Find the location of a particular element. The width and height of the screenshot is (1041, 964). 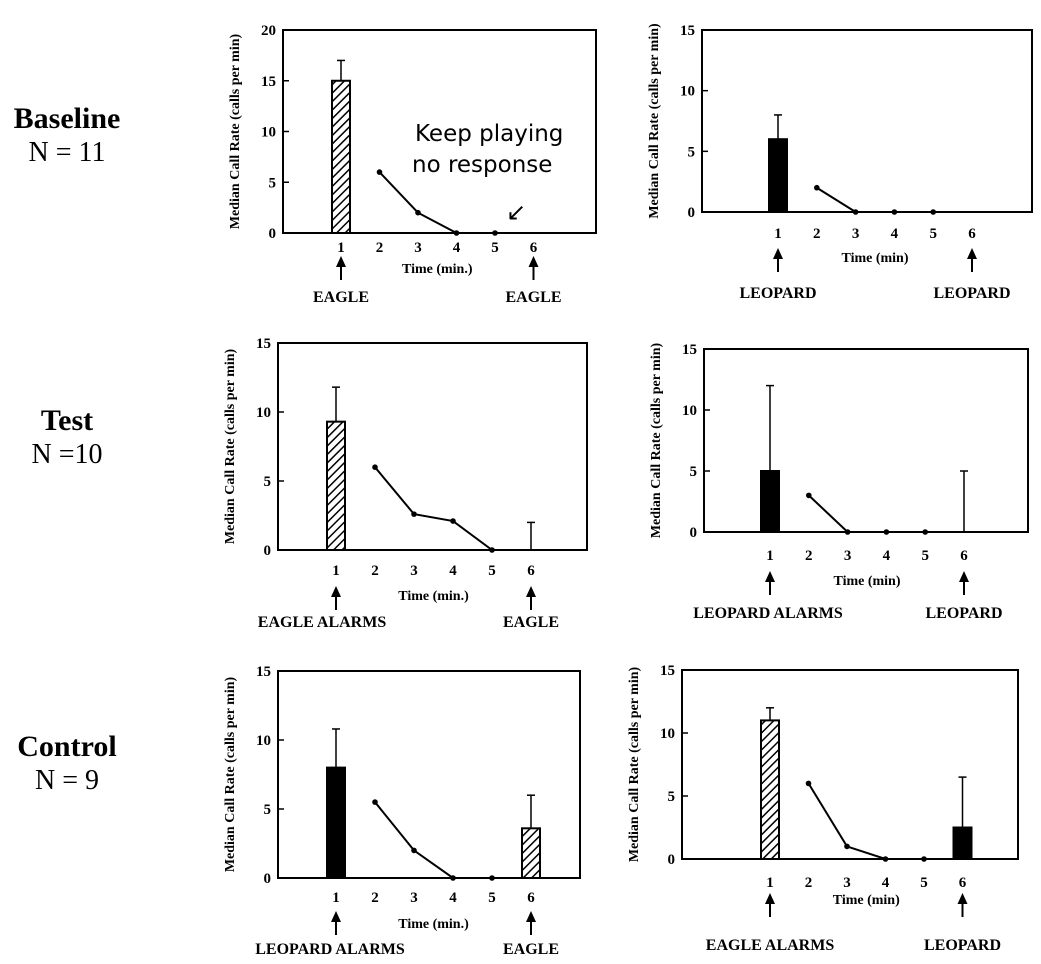

x-axis-label: Time (min.) is located at coordinates (433, 596).